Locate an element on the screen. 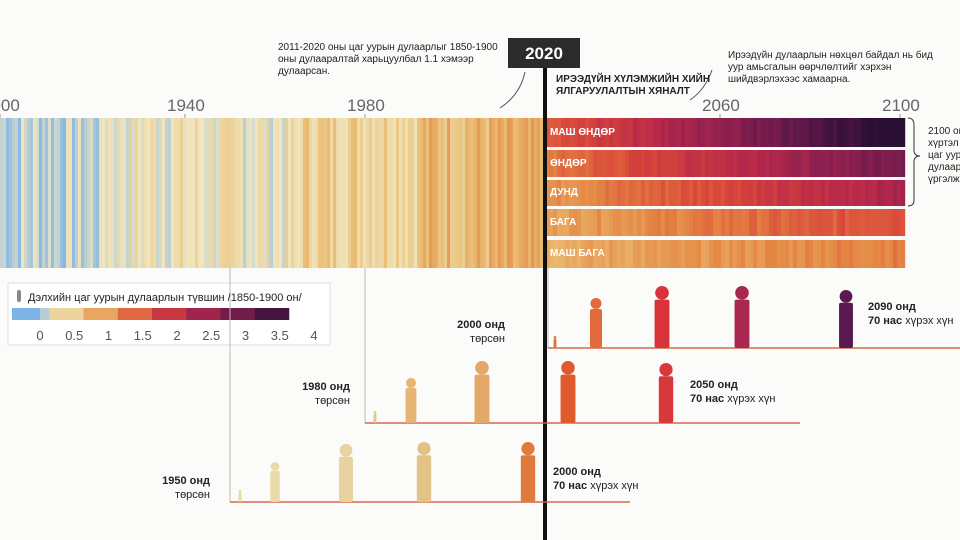 The height and width of the screenshot is (540, 960). born-label: 1950 онд төрсөн is located at coordinates (180, 488).